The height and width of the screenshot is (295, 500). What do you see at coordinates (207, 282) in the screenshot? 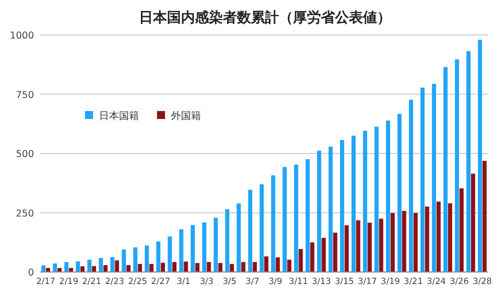
I see `x-tick-label: 3/3` at bounding box center [207, 282].